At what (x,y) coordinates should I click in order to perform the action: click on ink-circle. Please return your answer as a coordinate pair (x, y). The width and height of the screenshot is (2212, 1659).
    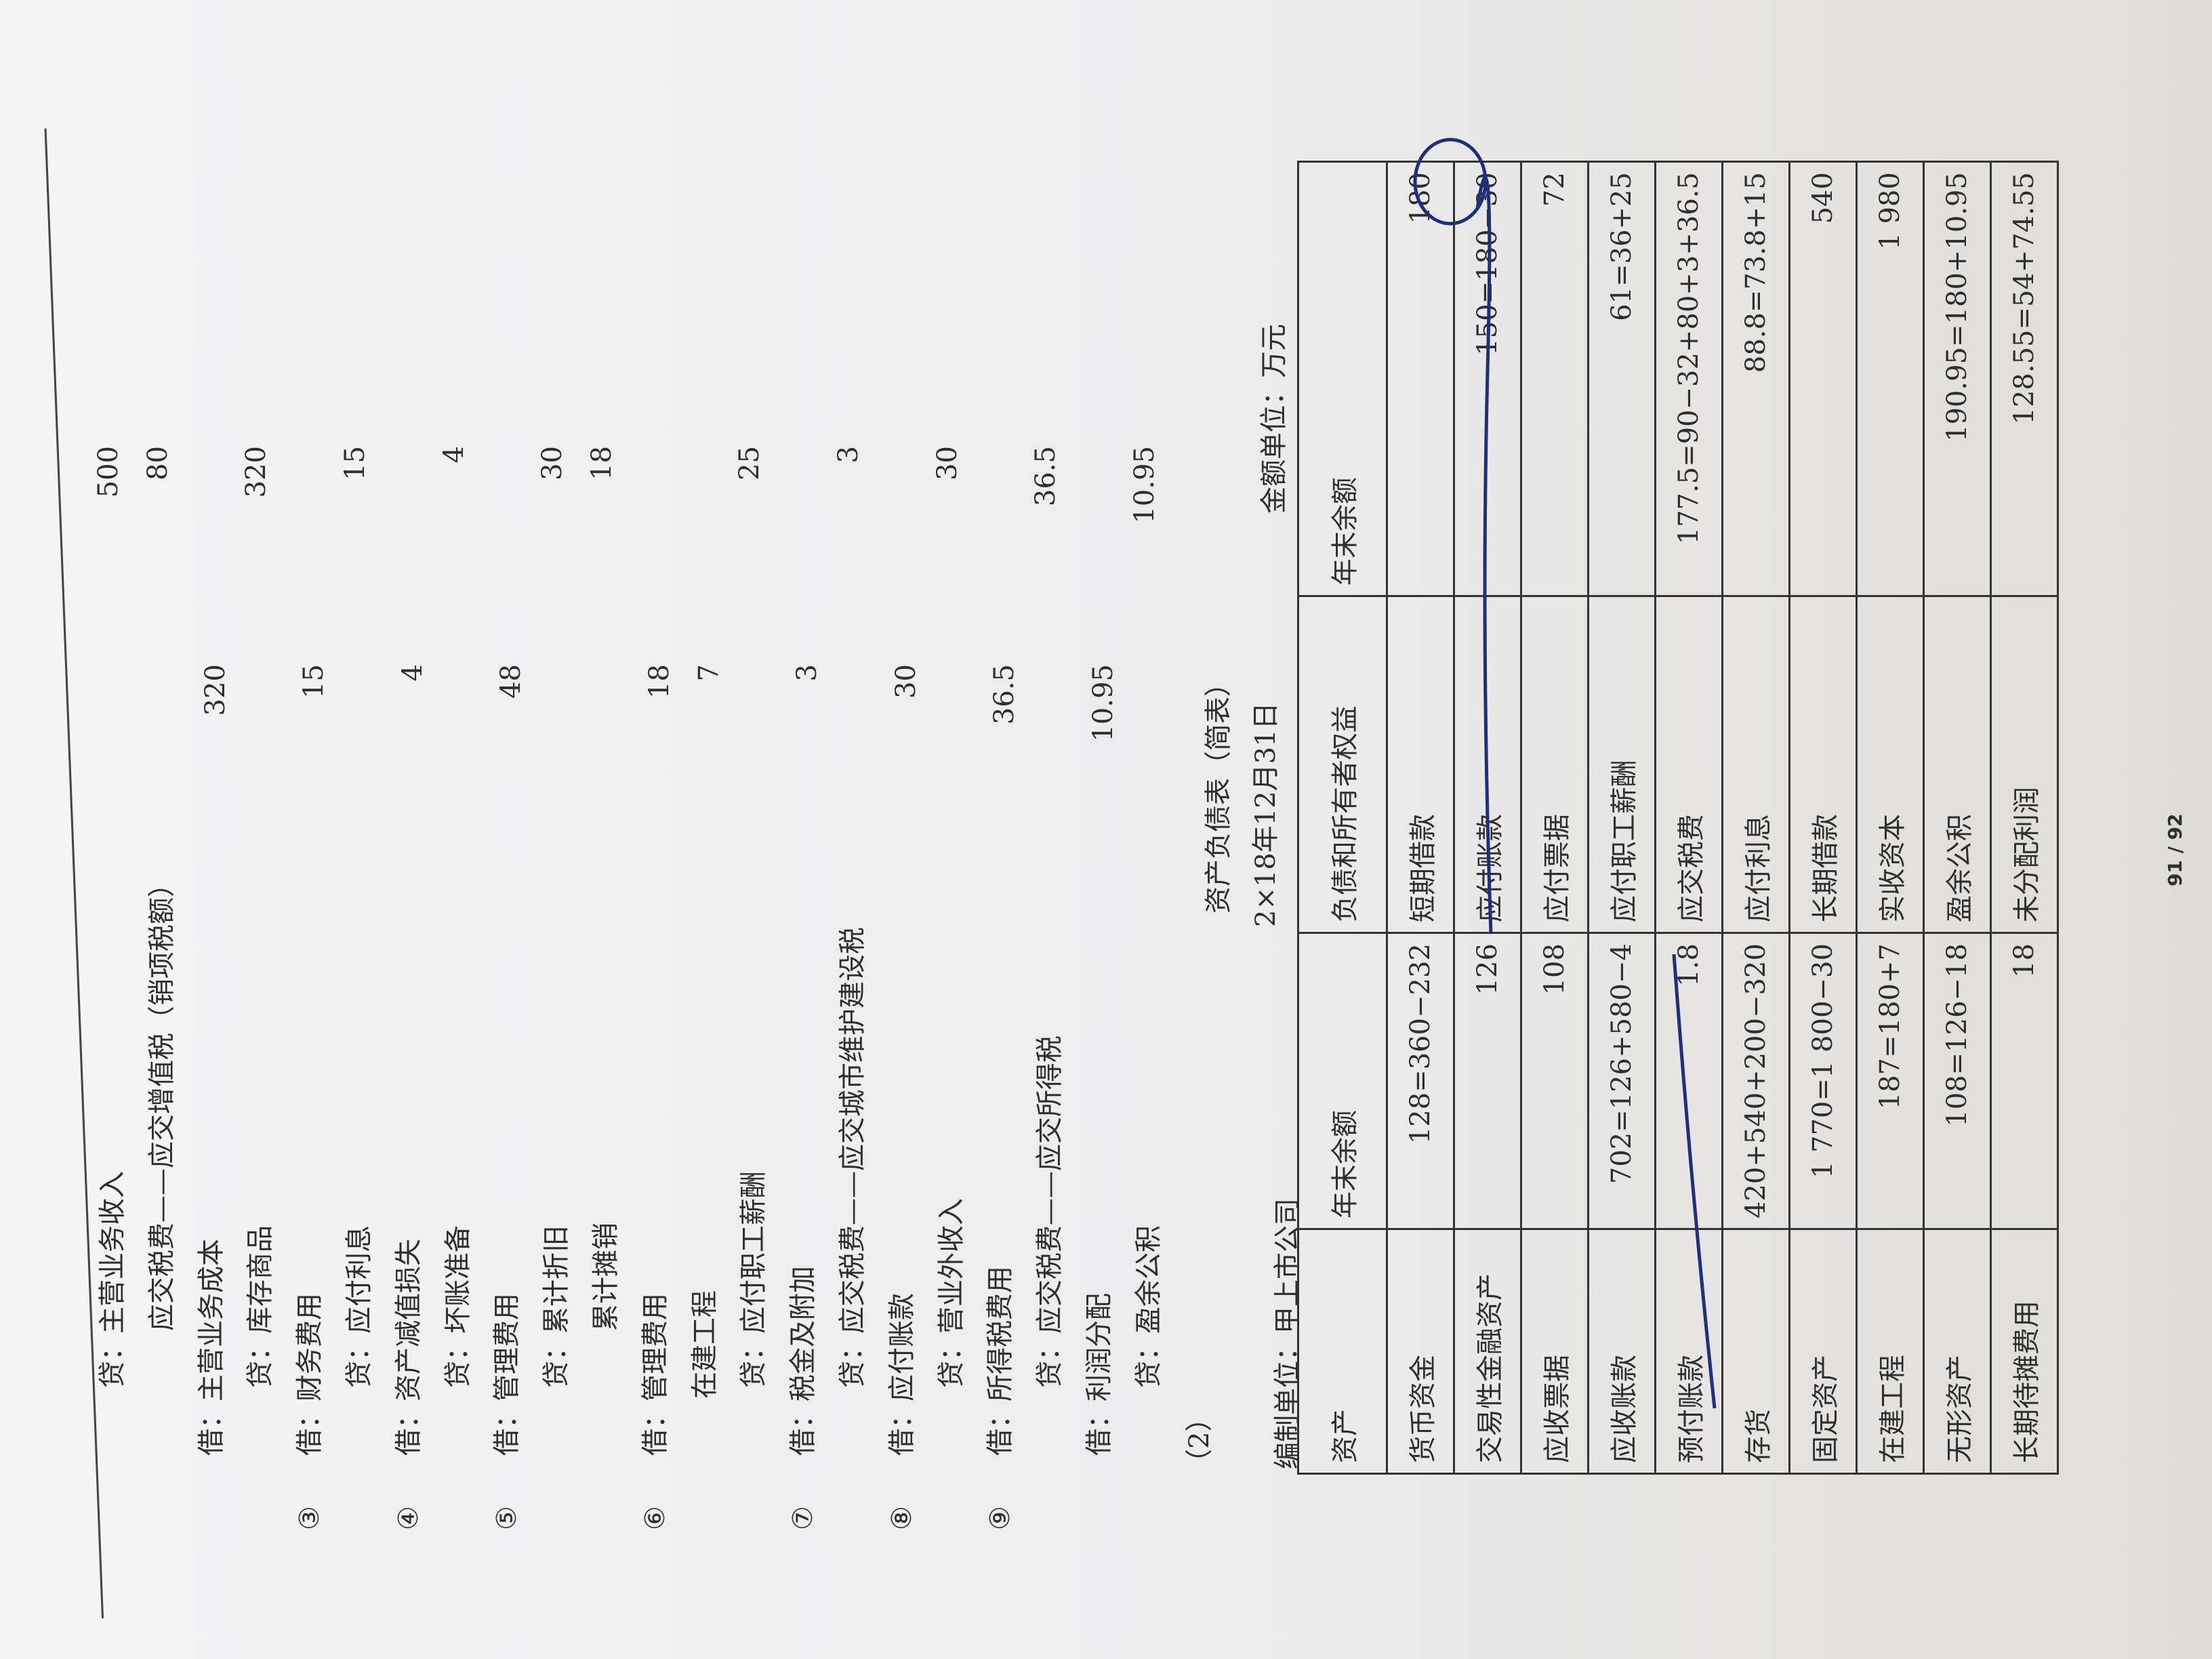
    Looking at the image, I should click on (1450, 182).